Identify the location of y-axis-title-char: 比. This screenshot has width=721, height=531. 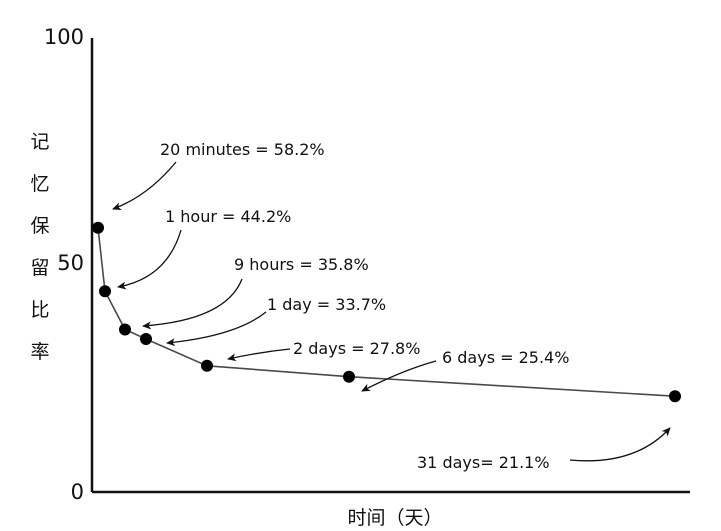
(39, 310).